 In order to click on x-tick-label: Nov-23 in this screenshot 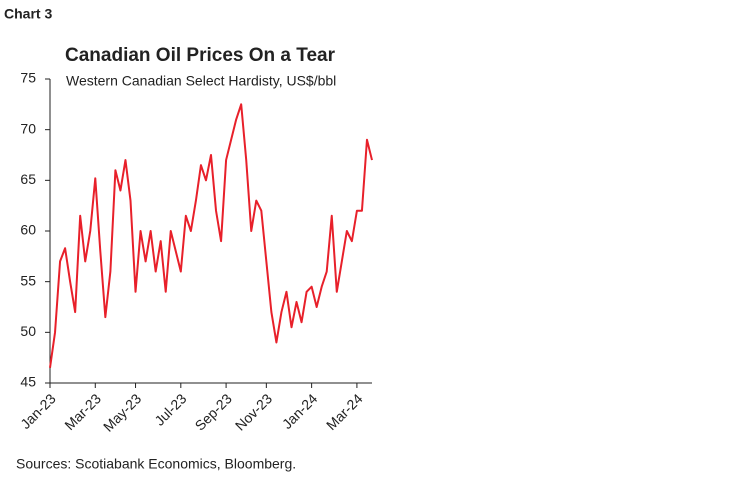, I will do `click(253, 411)`.